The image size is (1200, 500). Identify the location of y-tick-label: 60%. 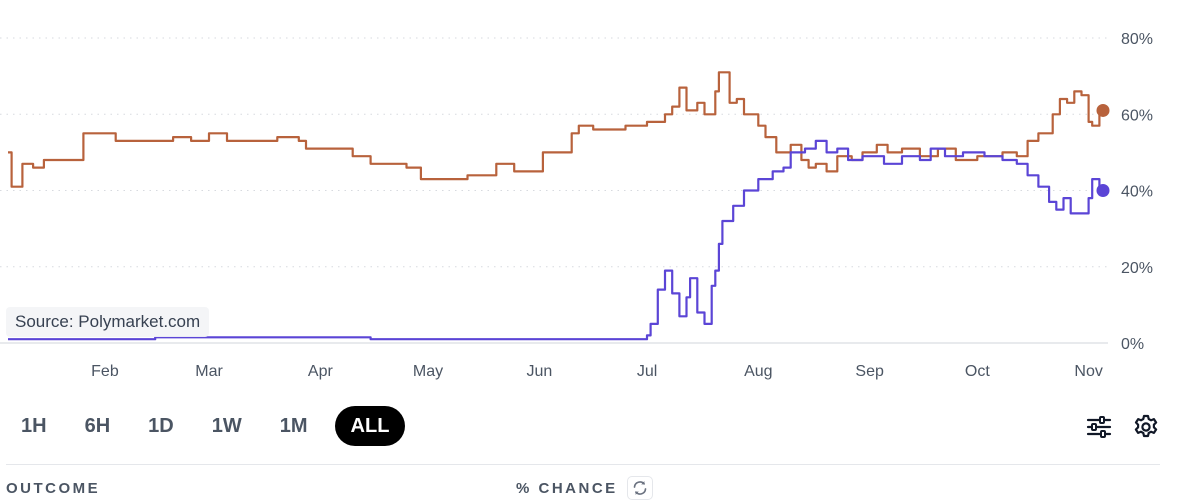
(1137, 115).